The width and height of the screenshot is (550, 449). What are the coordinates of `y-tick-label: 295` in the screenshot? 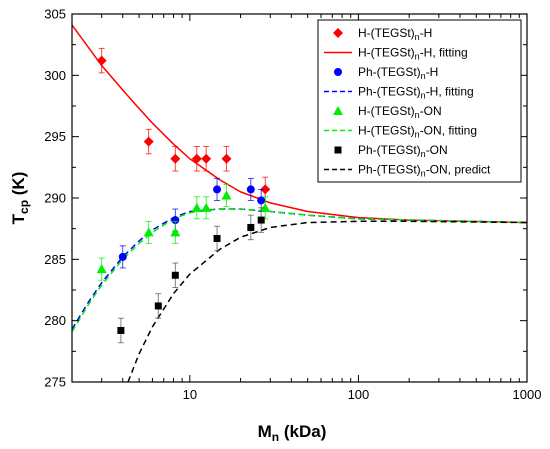 It's located at (55, 136).